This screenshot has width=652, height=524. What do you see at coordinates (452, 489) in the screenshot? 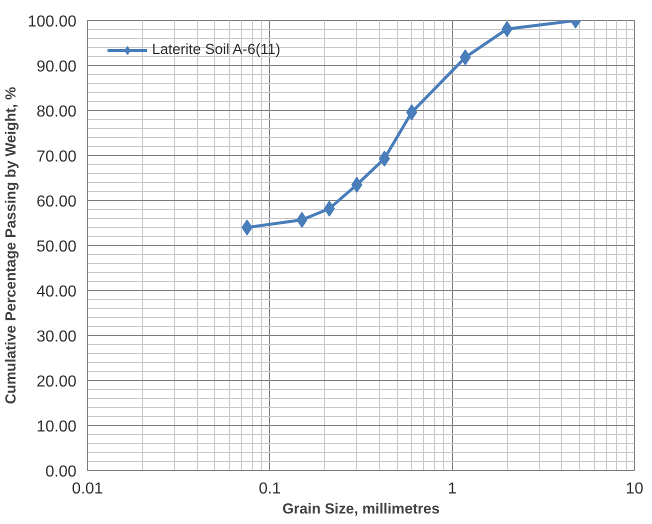
I see `x-tick-label: 1` at bounding box center [452, 489].